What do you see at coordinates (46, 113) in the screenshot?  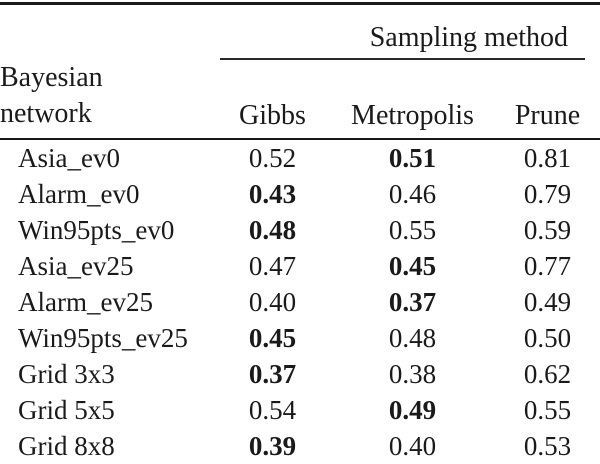 I see `row-header-line2: network` at bounding box center [46, 113].